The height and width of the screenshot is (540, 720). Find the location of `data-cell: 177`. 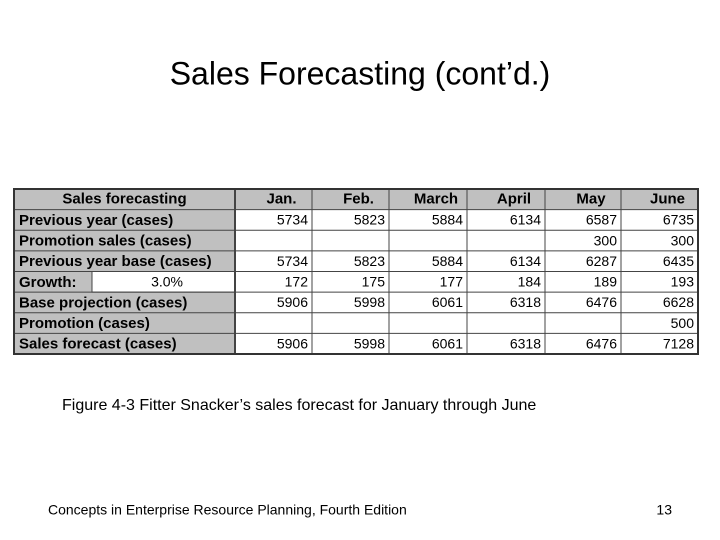

data-cell: 177 is located at coordinates (452, 282).